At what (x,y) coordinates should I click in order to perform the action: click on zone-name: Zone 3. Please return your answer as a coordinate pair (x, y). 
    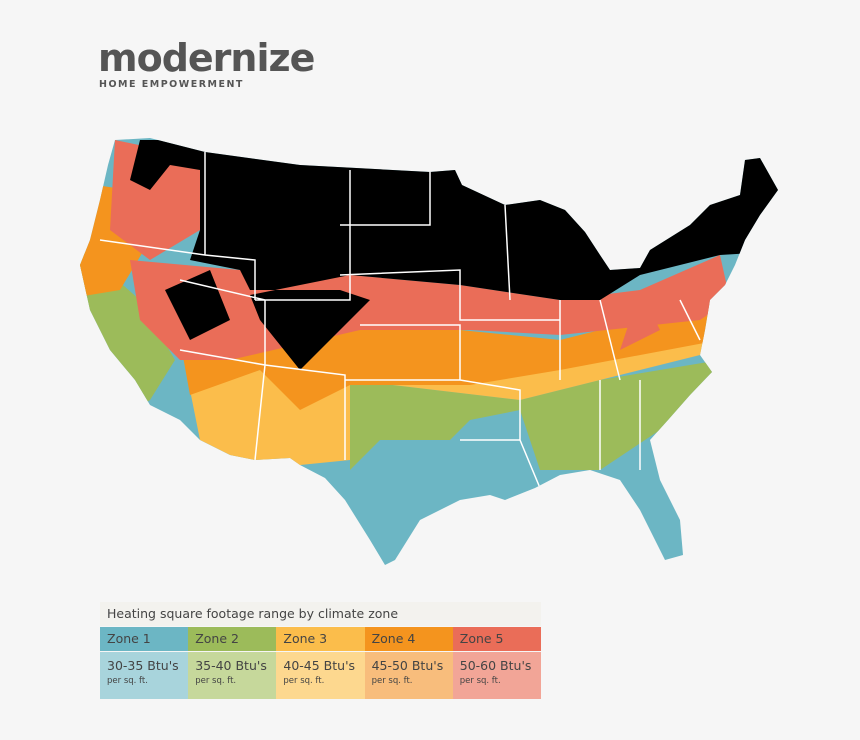
    Looking at the image, I should click on (320, 639).